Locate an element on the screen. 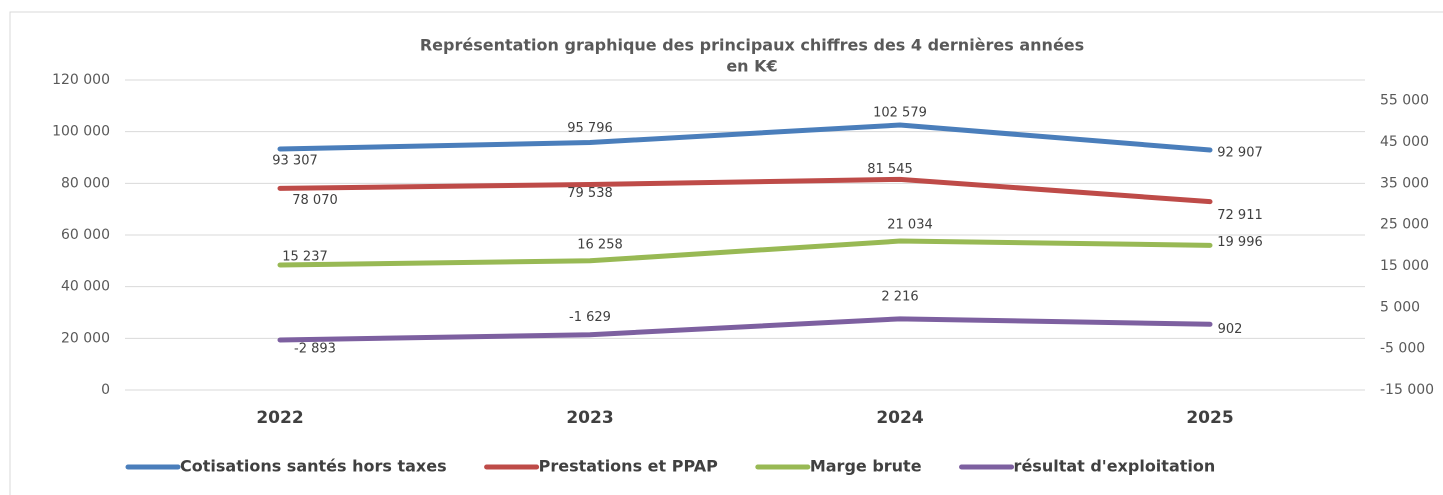 Image resolution: width=1443 pixels, height=495 pixels. data-label: 92 907 is located at coordinates (1240, 152).